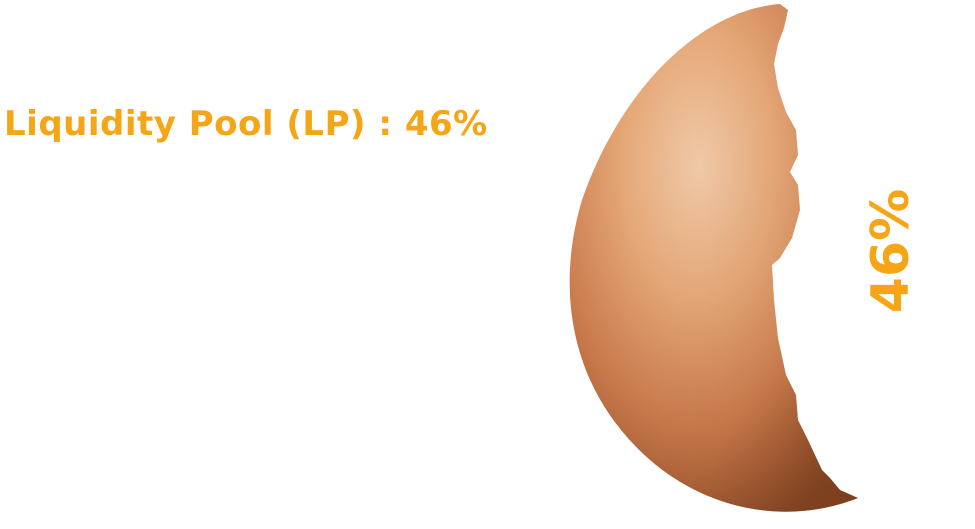 The image size is (975, 529). What do you see at coordinates (246, 124) in the screenshot?
I see `liquidity-pool-label: Liquidity Pool (LP) : 46%` at bounding box center [246, 124].